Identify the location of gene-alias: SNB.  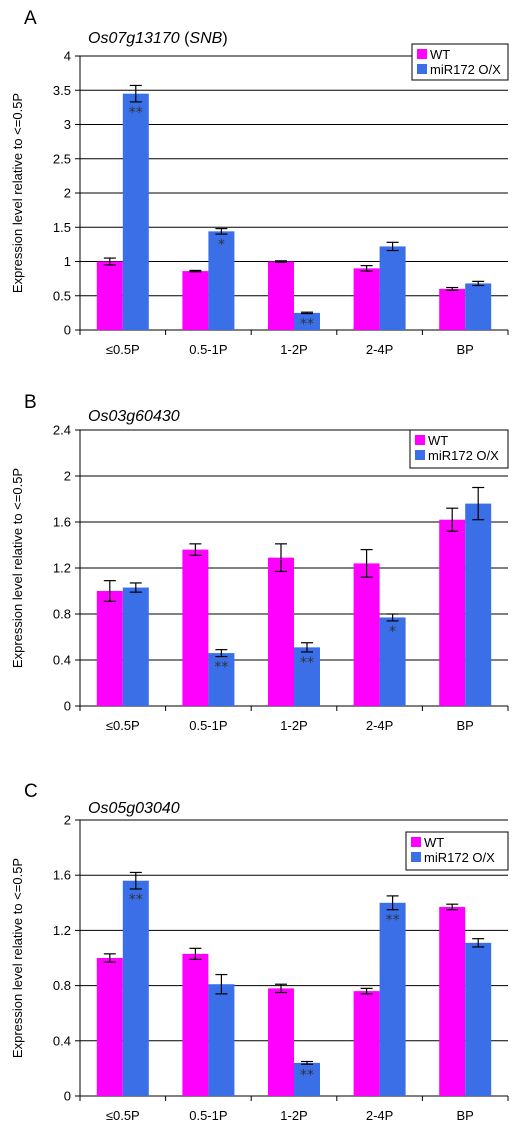
(205, 38).